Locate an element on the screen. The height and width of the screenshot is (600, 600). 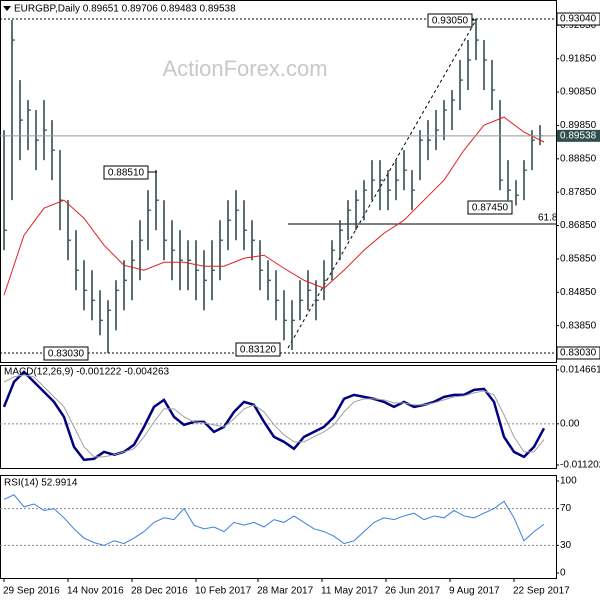
y-tick-label: 0.88850 is located at coordinates (578, 158).